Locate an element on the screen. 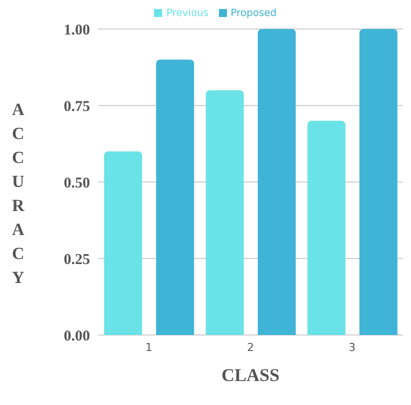 This screenshot has height=405, width=411. x-tick-label: 3 is located at coordinates (352, 347).